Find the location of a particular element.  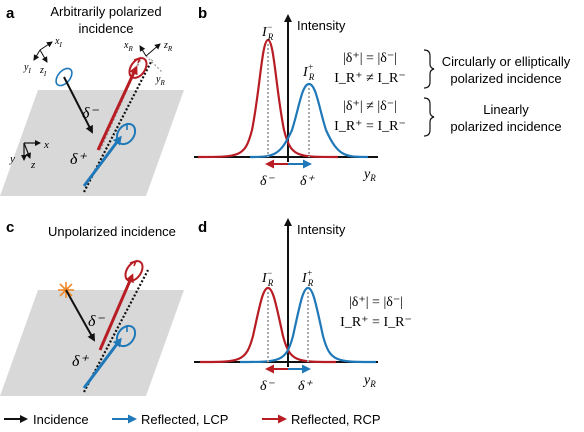

lab-axes-a: x y z is located at coordinates (29, 155).